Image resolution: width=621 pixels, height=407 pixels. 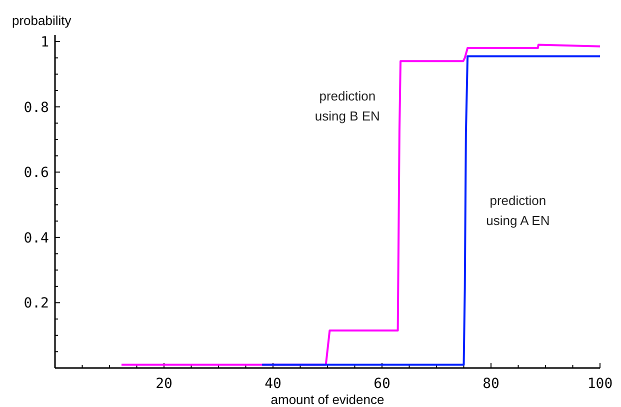 I want to click on y-tick-label: 0.6, so click(x=36, y=173).